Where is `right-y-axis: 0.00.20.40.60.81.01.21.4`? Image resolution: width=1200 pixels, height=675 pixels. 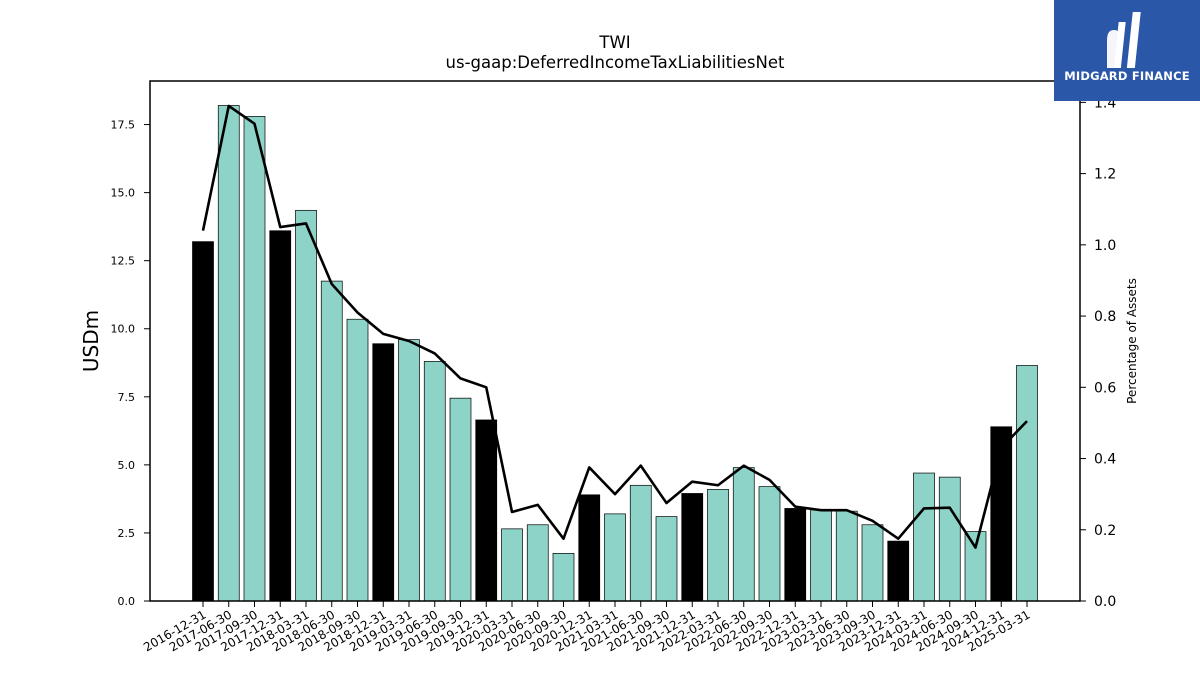 right-y-axis: 0.00.20.40.60.81.01.21.4 is located at coordinates (1098, 352).